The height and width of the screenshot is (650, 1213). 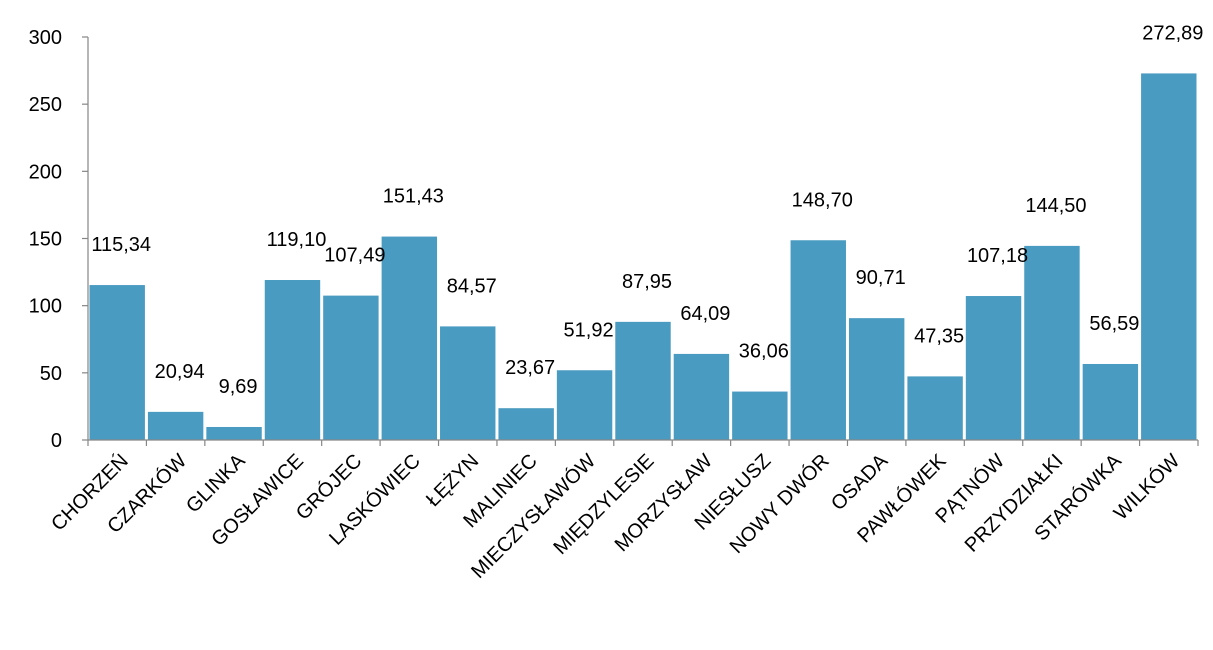 I want to click on data-label-3: 9,69, so click(x=238, y=387).